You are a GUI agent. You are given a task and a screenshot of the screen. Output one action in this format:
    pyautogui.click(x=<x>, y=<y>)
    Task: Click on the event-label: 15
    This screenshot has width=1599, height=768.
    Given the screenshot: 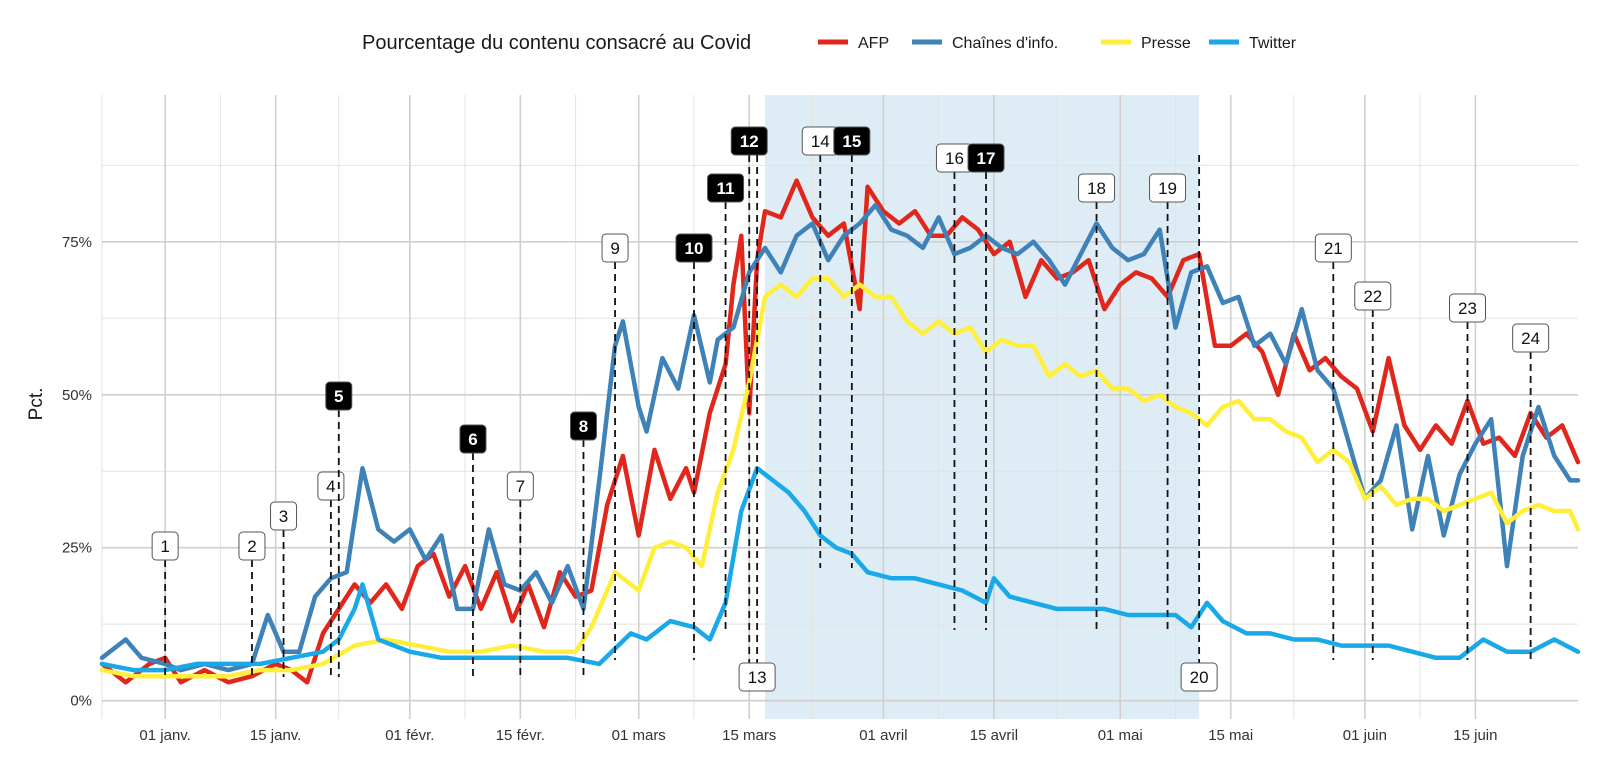 What is the action you would take?
    pyautogui.click(x=851, y=141)
    